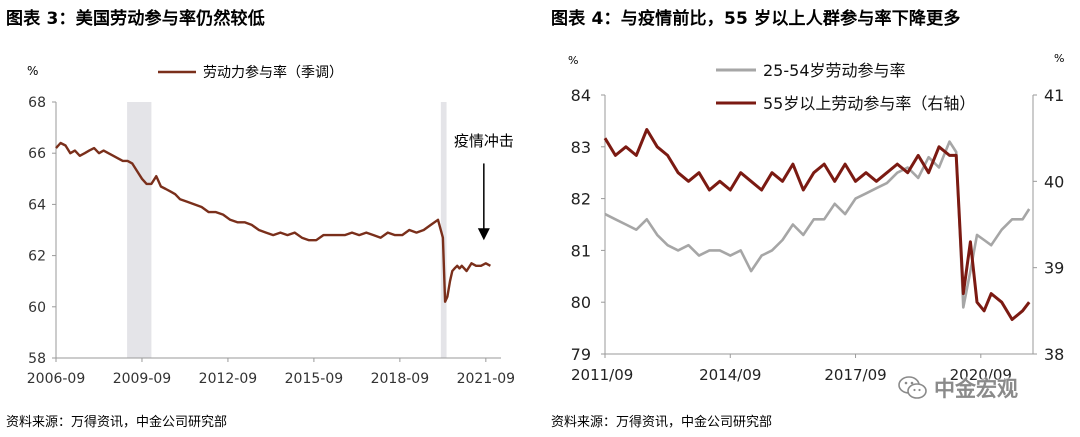 Image resolution: width=1080 pixels, height=437 pixels. I want to click on left-source-note: 资料来源：万得资讯，中金公司研究部, so click(117, 422).